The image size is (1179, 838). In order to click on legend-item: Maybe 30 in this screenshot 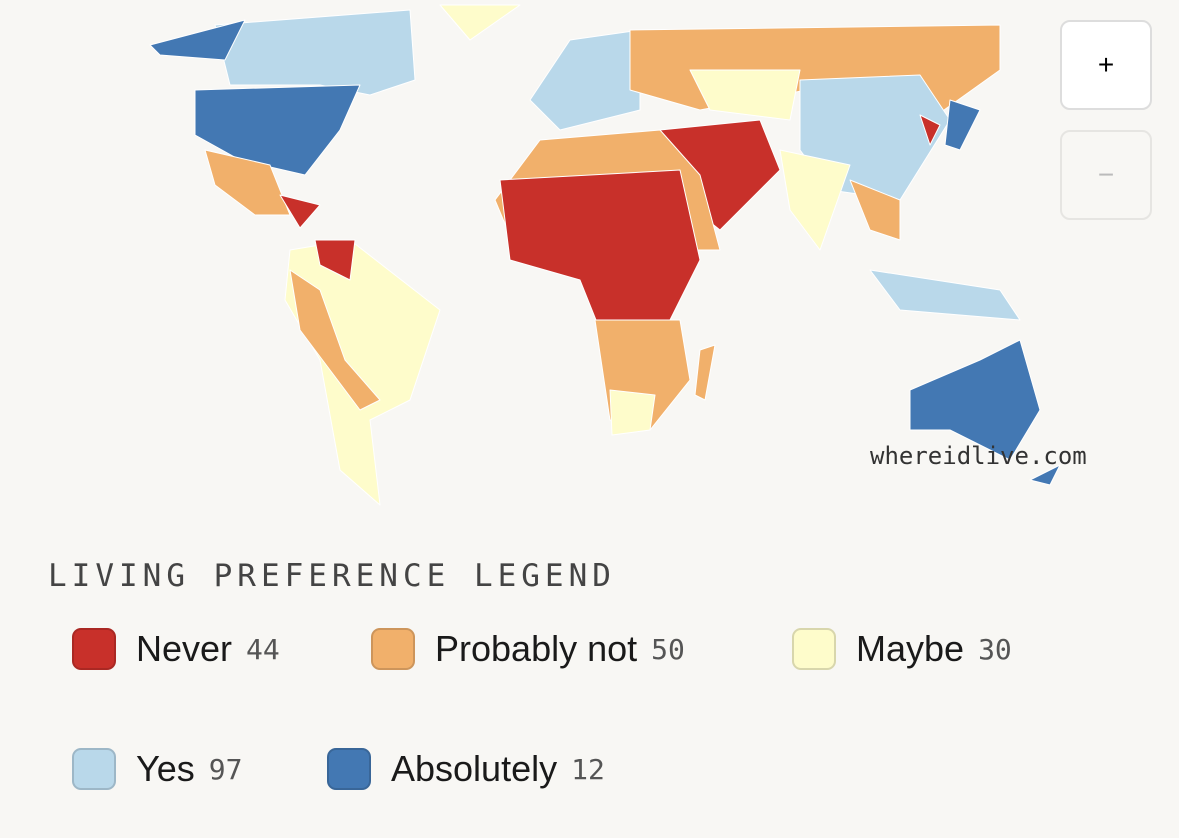, I will do `click(902, 649)`.